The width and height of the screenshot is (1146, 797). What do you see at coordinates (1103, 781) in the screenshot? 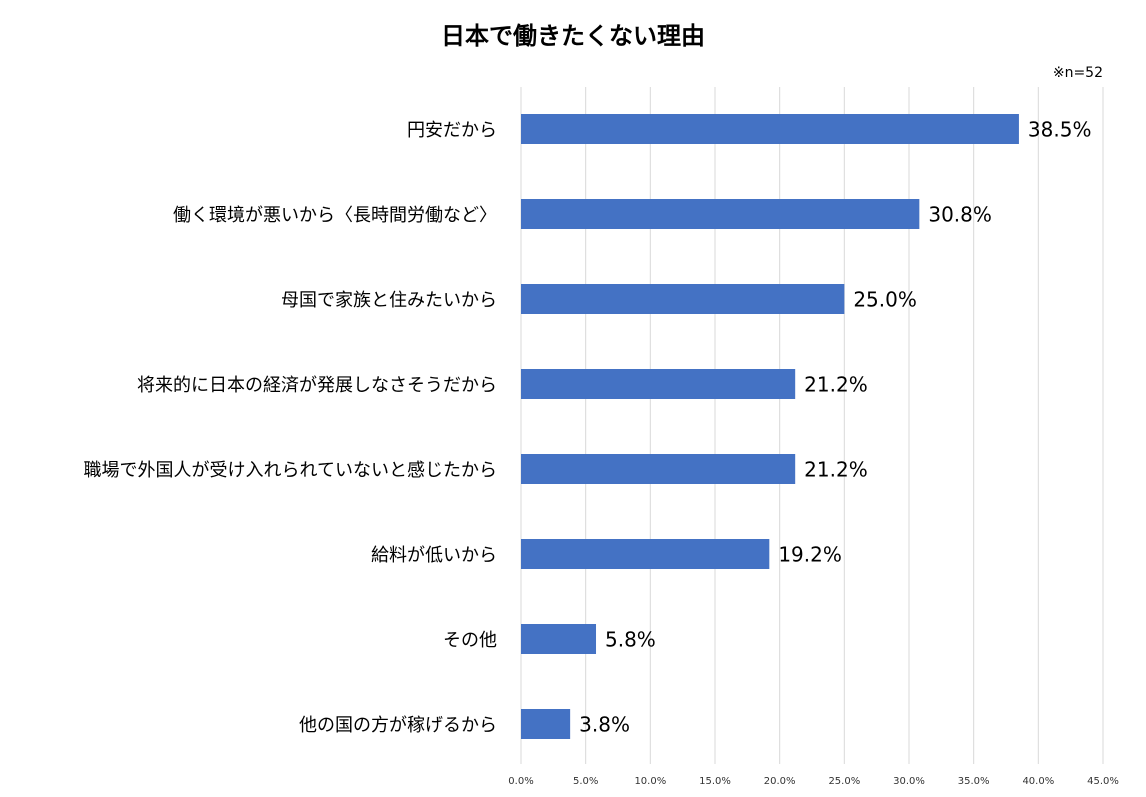
I see `x-tick-label: 45.0%` at bounding box center [1103, 781].